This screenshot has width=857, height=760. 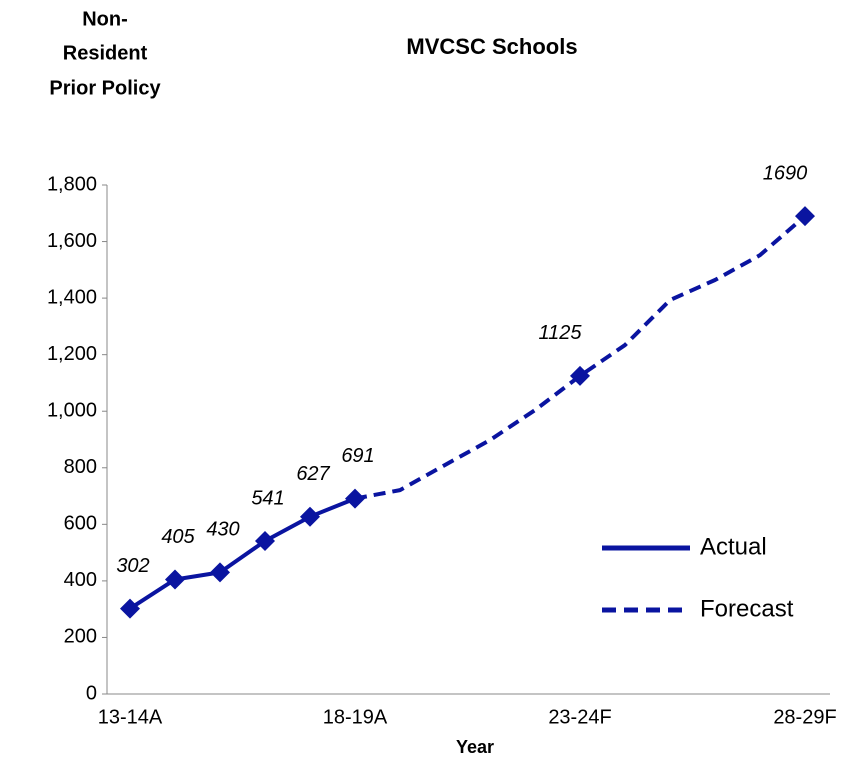 What do you see at coordinates (313, 474) in the screenshot?
I see `data-label: 627` at bounding box center [313, 474].